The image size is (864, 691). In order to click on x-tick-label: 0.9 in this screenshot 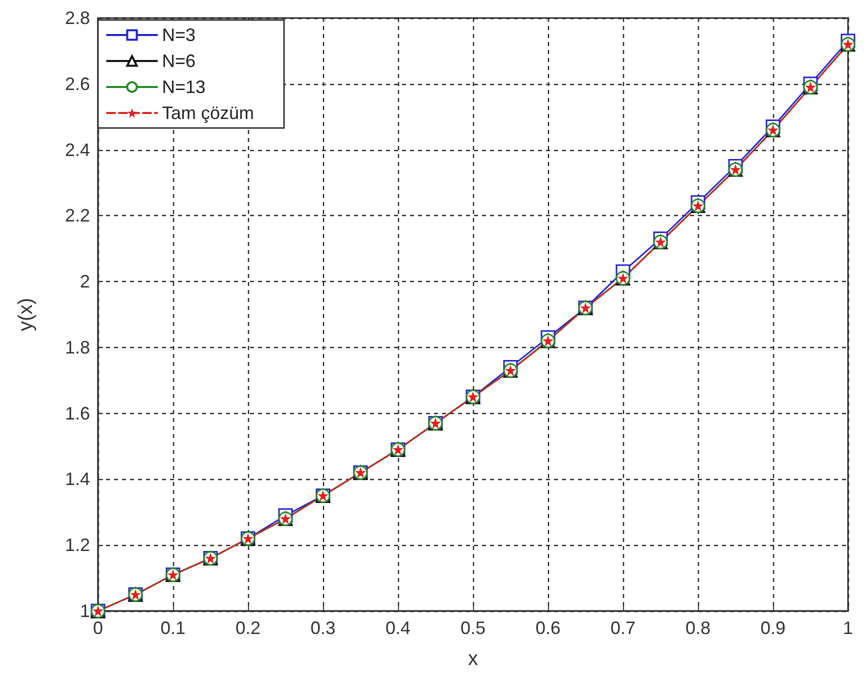, I will do `click(773, 628)`.